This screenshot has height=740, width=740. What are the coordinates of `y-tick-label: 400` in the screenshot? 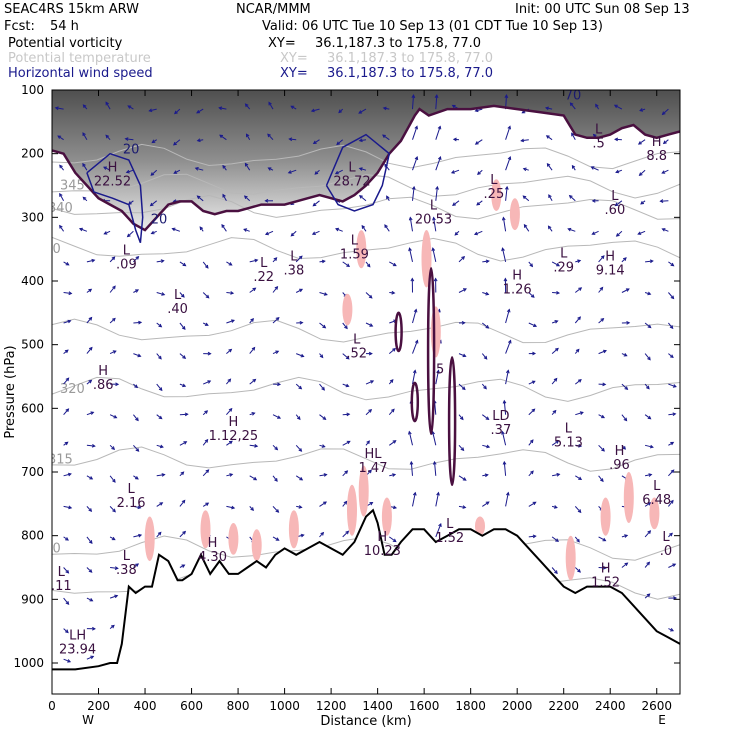 It's located at (32, 281).